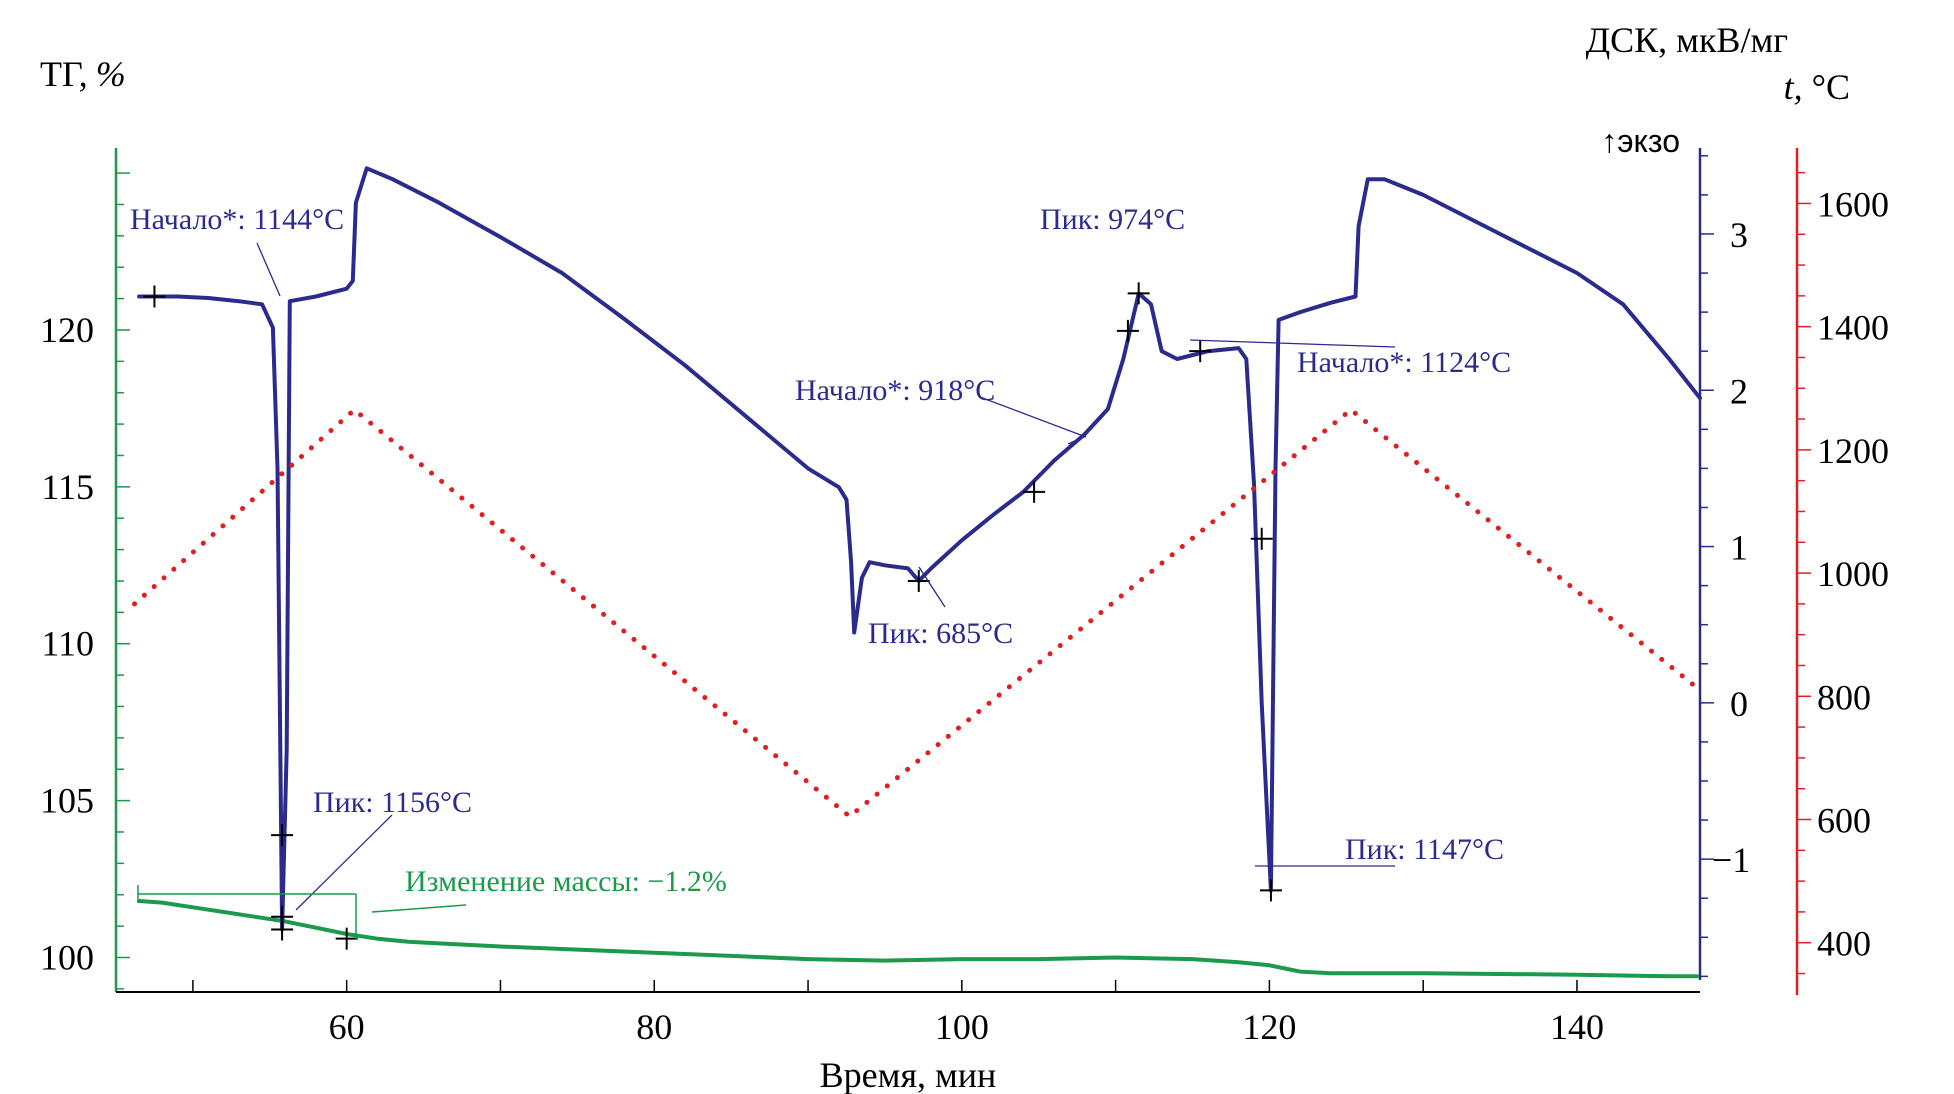  Describe the element at coordinates (1739, 548) in the screenshot. I see `dsc-tick-label: 1` at that location.